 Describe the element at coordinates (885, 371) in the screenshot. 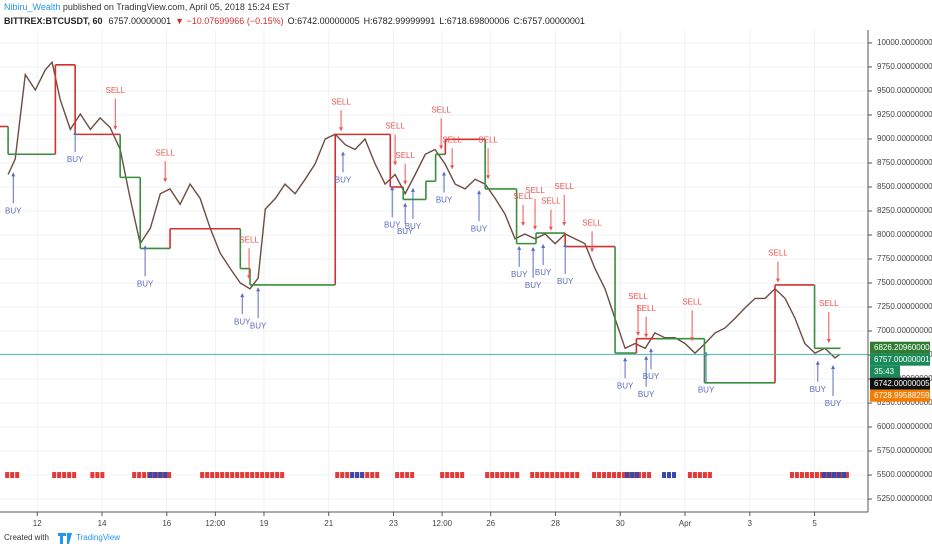

I see `countdown-box` at that location.